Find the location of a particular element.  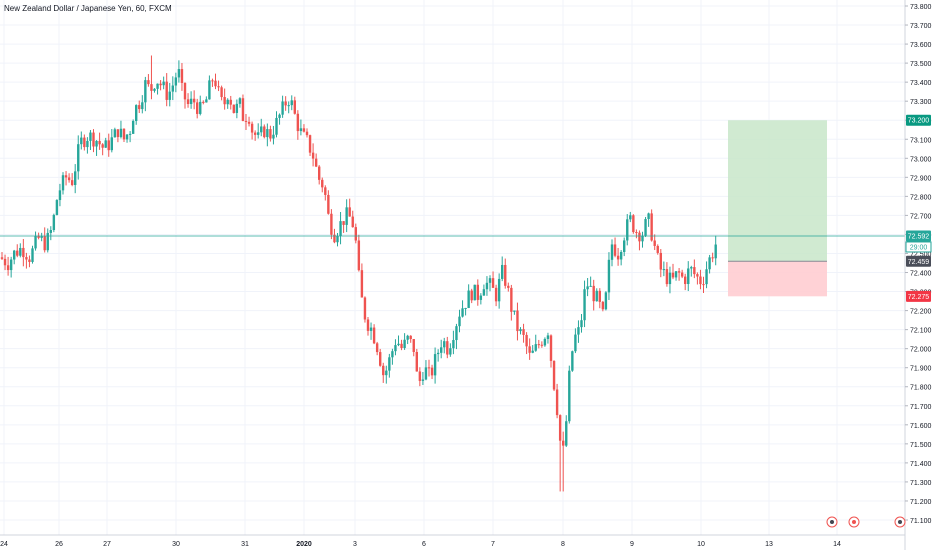

position-zones is located at coordinates (777, 208).